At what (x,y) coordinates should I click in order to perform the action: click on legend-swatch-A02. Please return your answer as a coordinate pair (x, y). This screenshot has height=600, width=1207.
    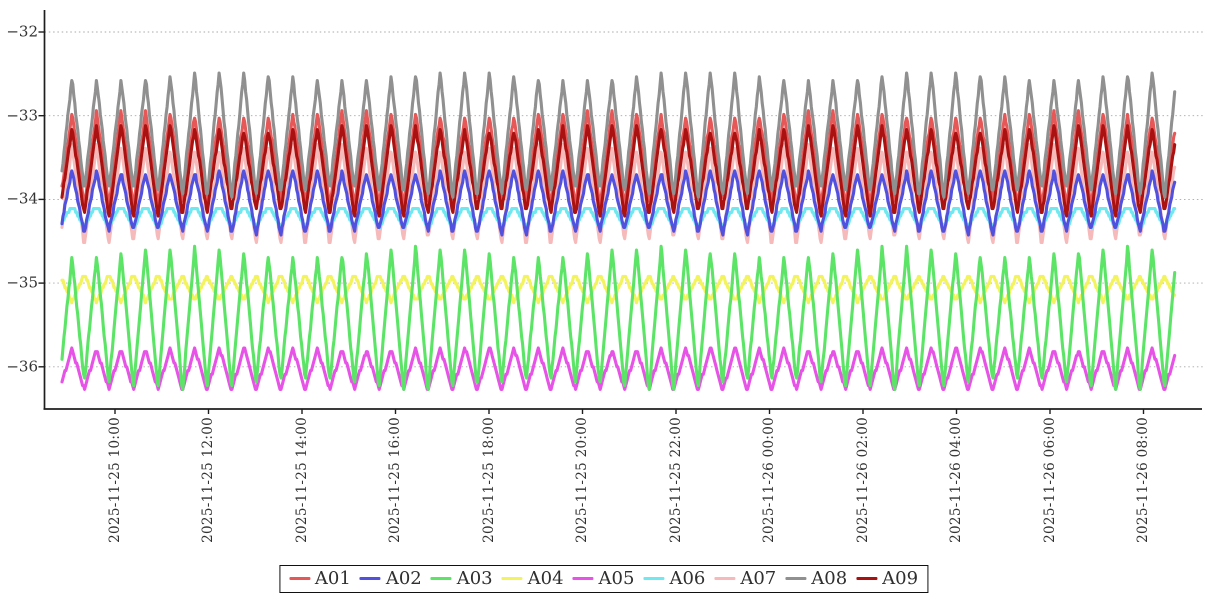
    Looking at the image, I should click on (370, 578).